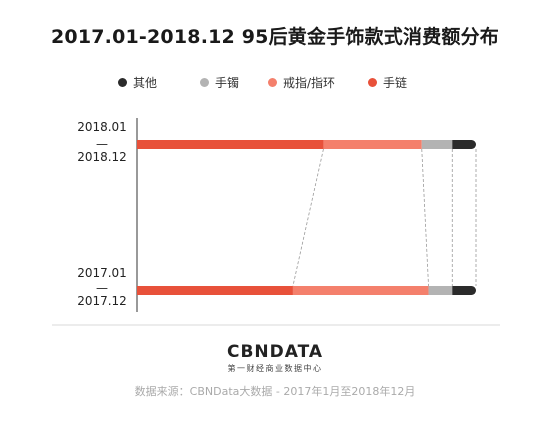 The width and height of the screenshot is (550, 425). What do you see at coordinates (102, 157) in the screenshot?
I see `y-label-0-line2: 2018.12` at bounding box center [102, 157].